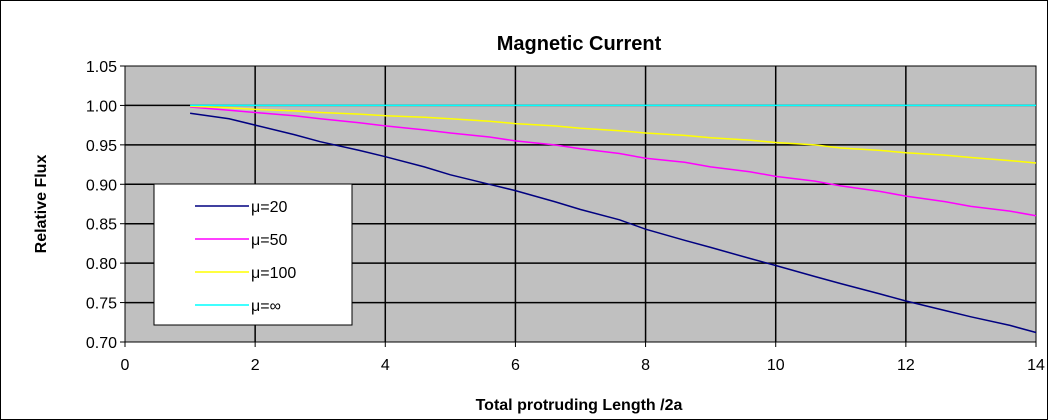 This screenshot has height=420, width=1048. What do you see at coordinates (906, 365) in the screenshot?
I see `x-tick-label: 12` at bounding box center [906, 365].